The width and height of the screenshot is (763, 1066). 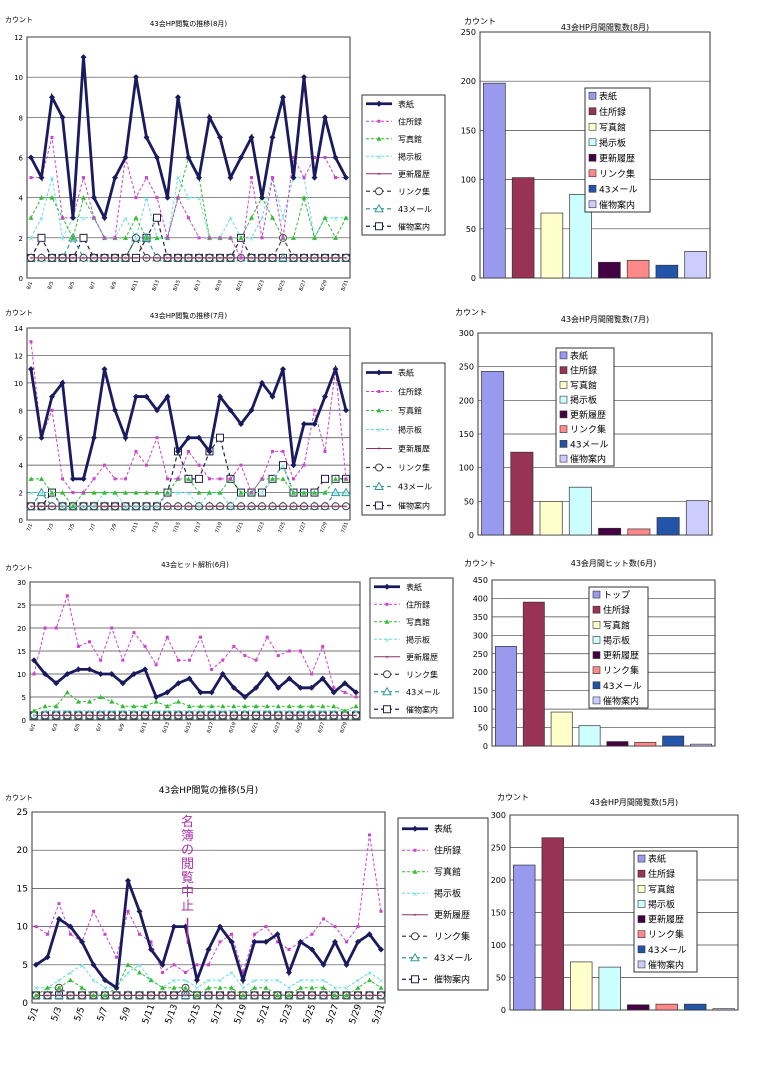 What do you see at coordinates (260, 285) in the screenshot?
I see `x-tick-label: 8/23` at bounding box center [260, 285].